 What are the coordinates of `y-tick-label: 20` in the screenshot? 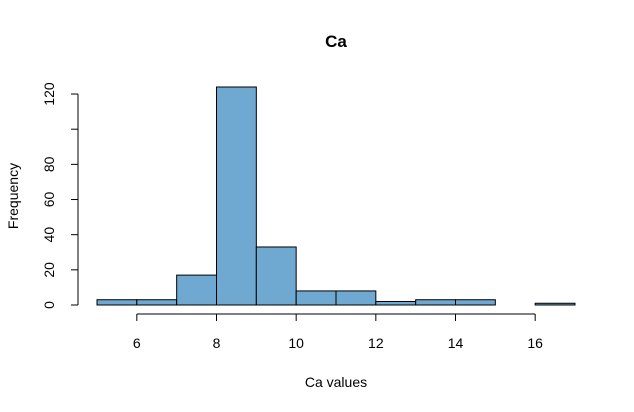 It's located at (49, 270).